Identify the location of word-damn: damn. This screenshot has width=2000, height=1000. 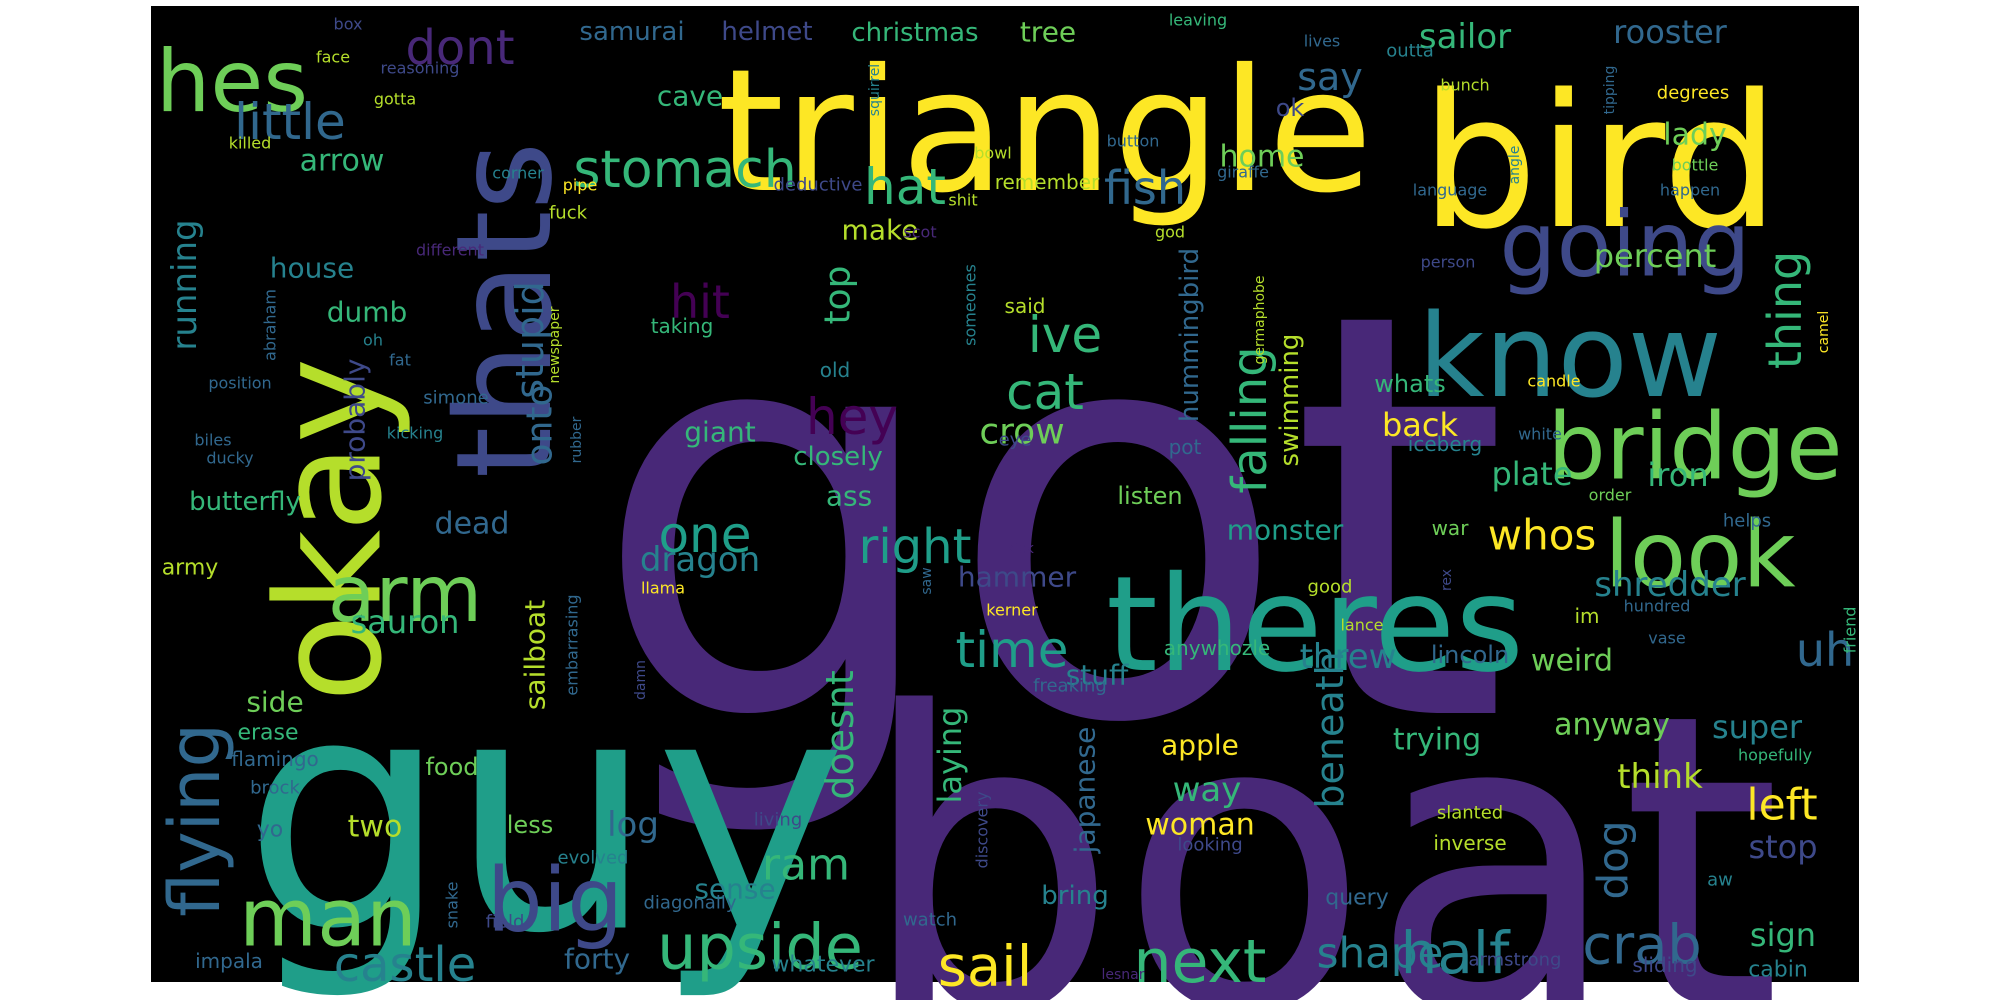
(641, 680).